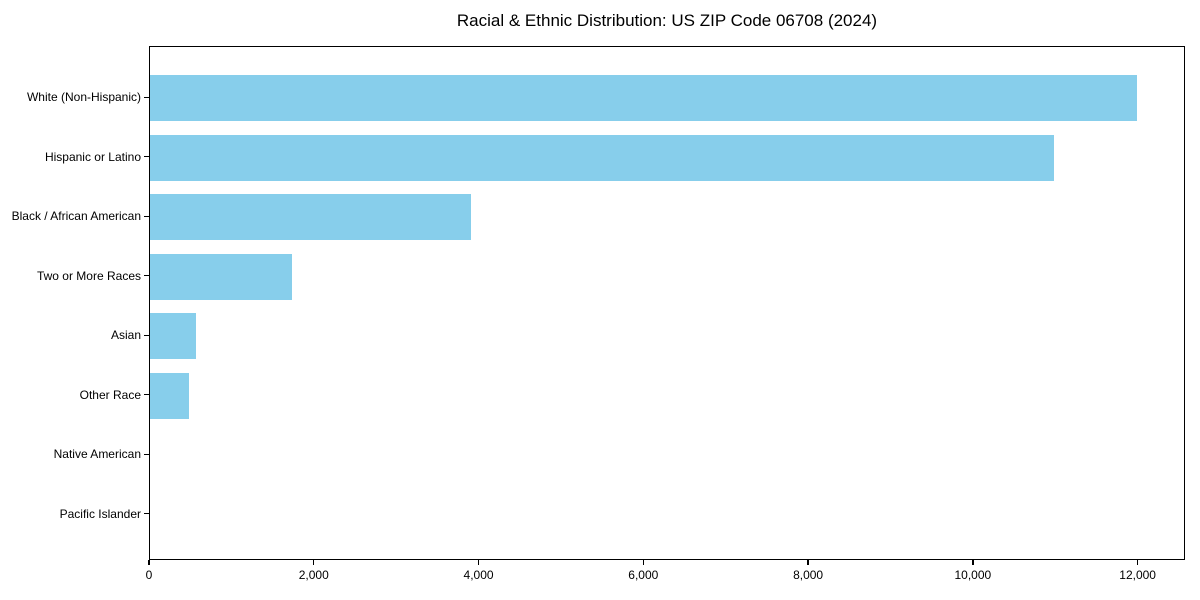 Image resolution: width=1200 pixels, height=600 pixels. Describe the element at coordinates (602, 157) in the screenshot. I see `bar-hispanic-or-latino` at that location.